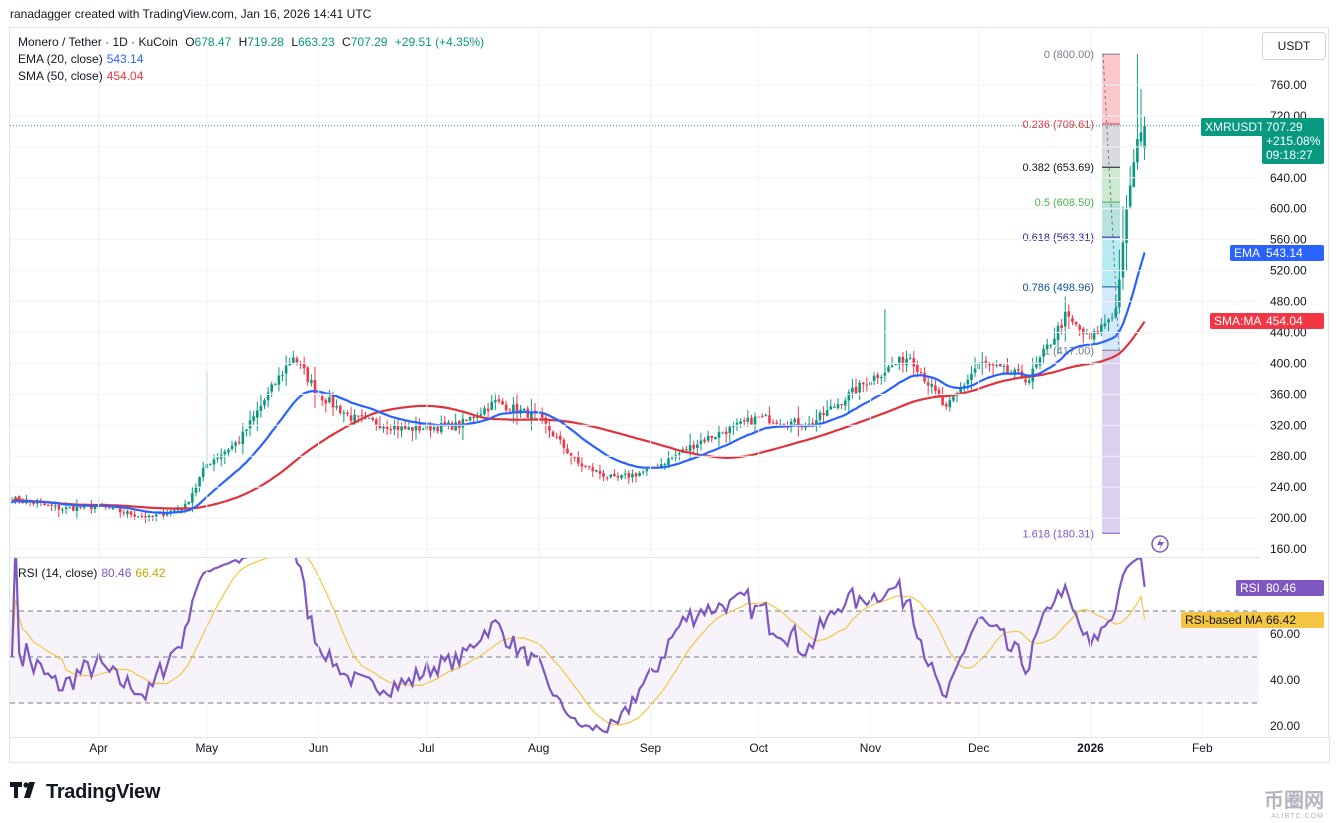  Describe the element at coordinates (1160, 544) in the screenshot. I see `lightning-icon` at that location.